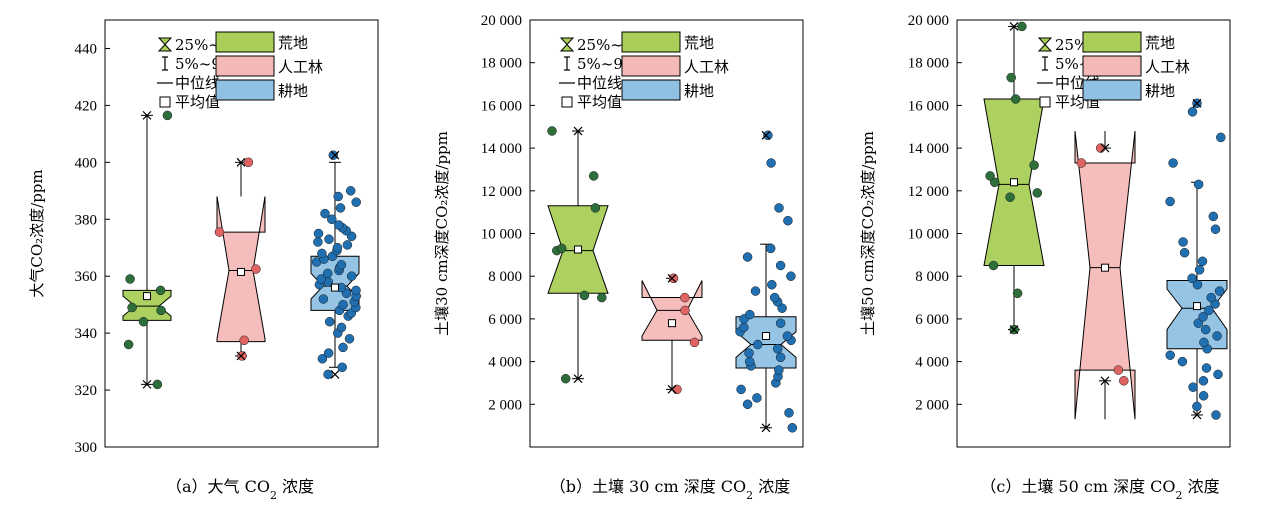 The width and height of the screenshot is (1270, 508). Describe the element at coordinates (928, 106) in the screenshot. I see `y-tick-label: 16 000` at that location.